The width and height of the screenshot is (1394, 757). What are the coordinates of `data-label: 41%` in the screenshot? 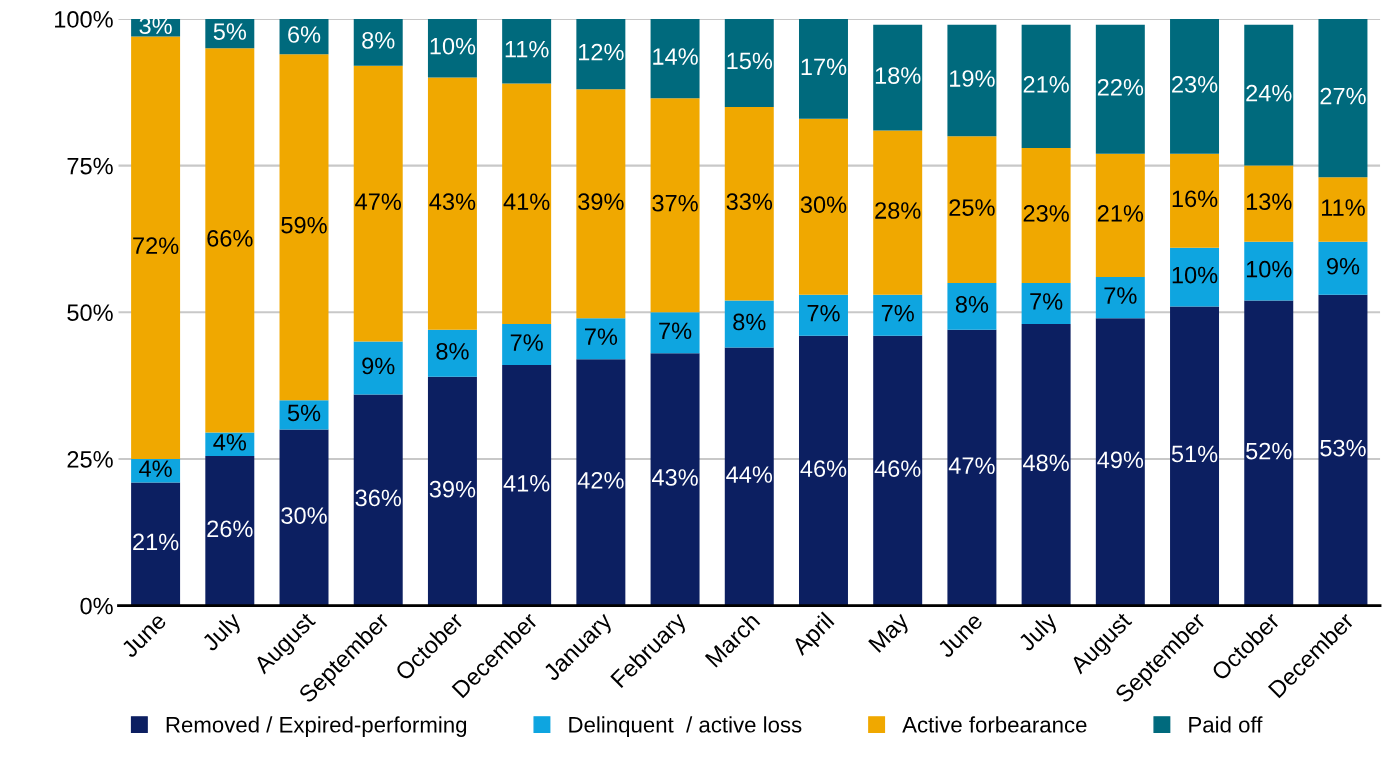 It's located at (526, 201).